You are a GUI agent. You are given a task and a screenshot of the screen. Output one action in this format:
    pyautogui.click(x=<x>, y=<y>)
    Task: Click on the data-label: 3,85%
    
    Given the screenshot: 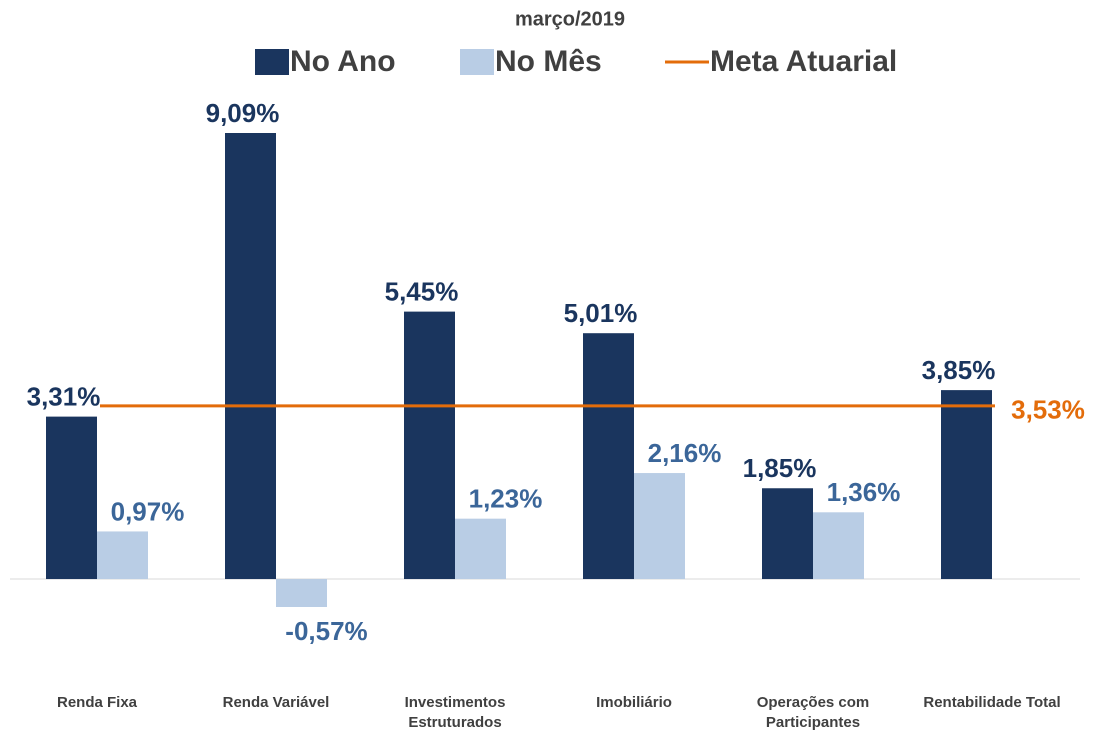 What is the action you would take?
    pyautogui.click(x=959, y=370)
    